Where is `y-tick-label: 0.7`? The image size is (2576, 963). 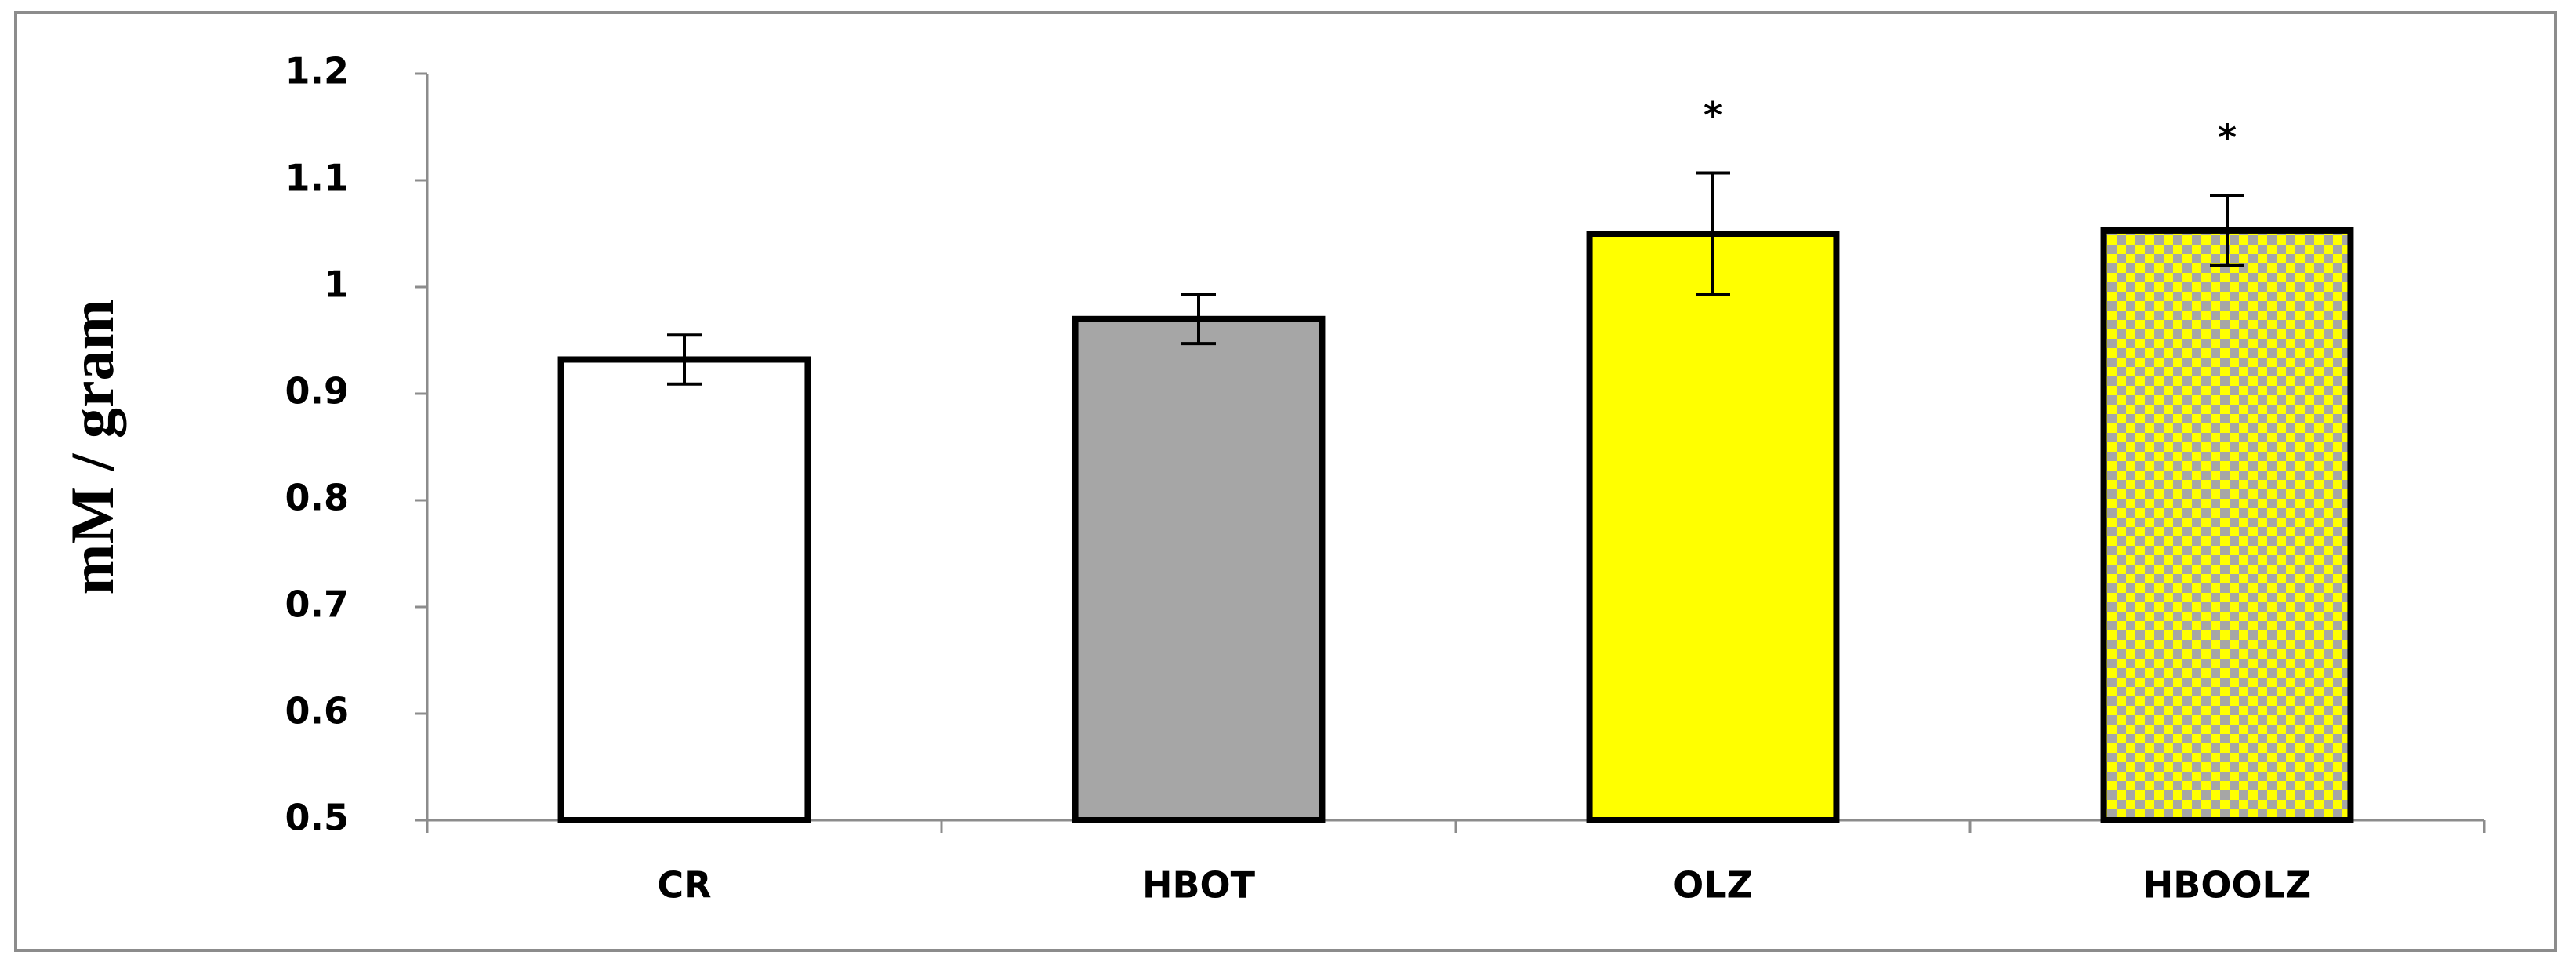 y-tick-label: 0.7 is located at coordinates (317, 604).